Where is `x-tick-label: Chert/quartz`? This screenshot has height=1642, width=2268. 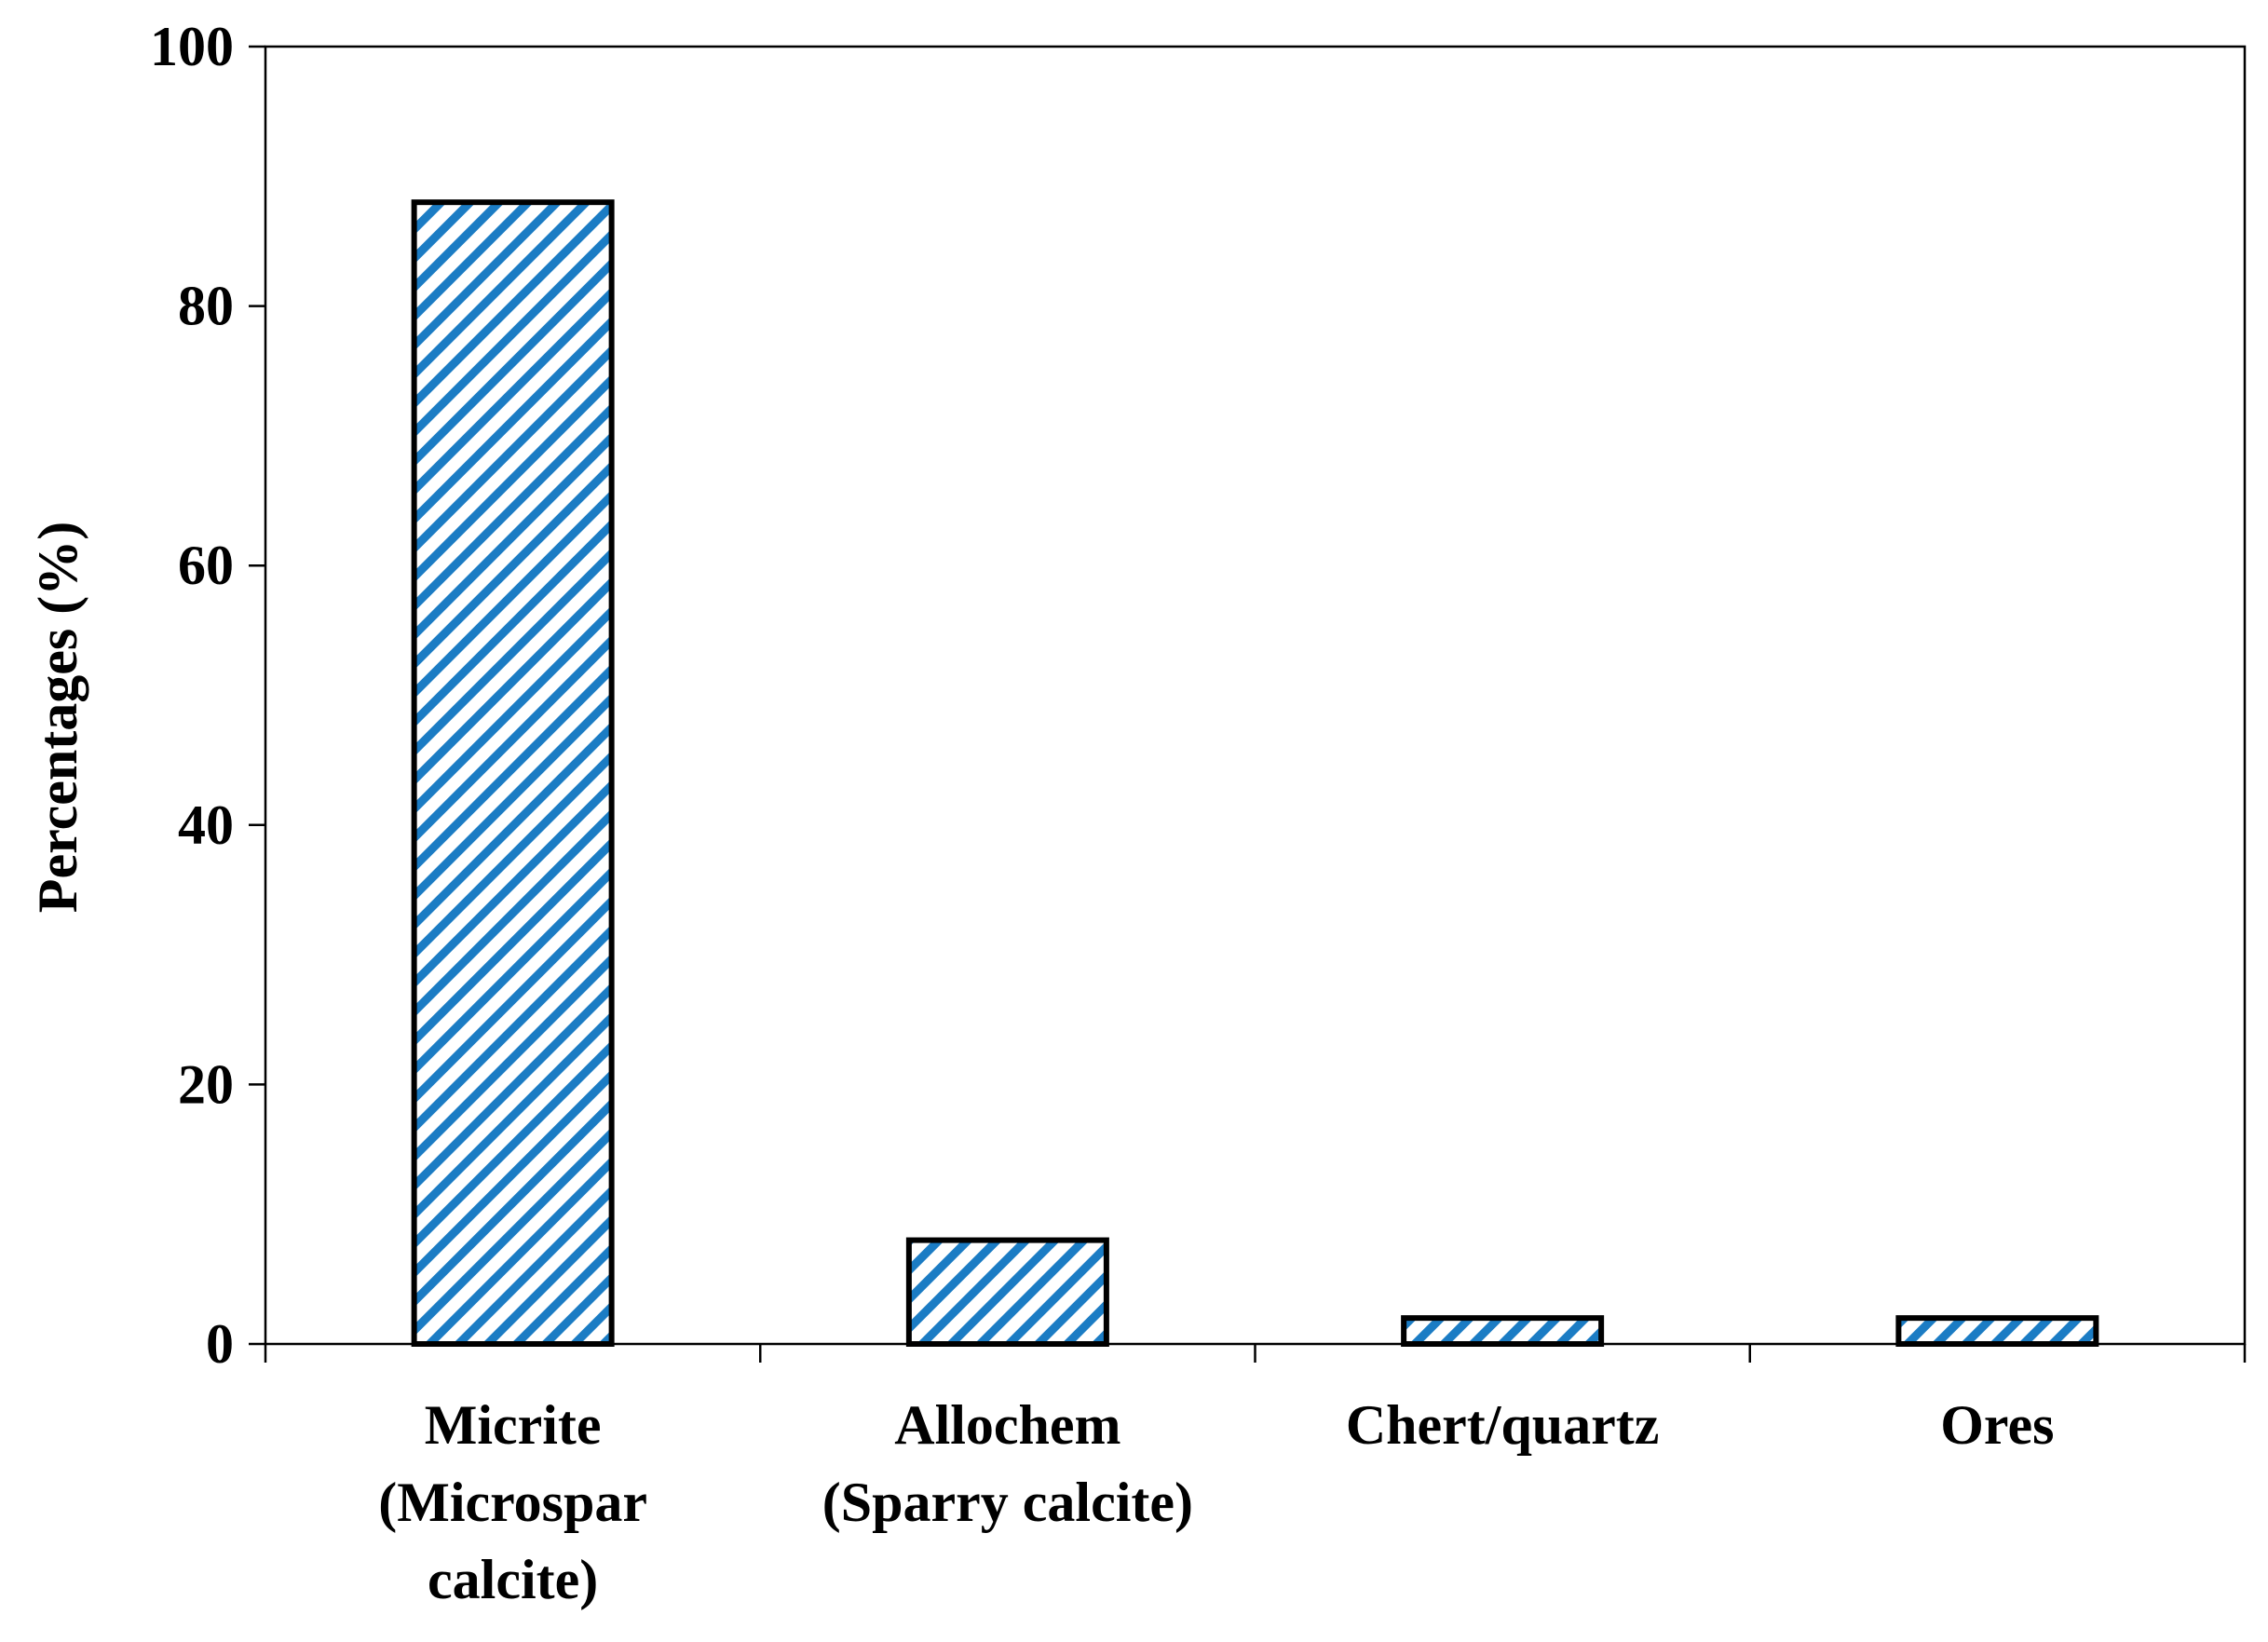
x-tick-label: Chert/quartz is located at coordinates (1503, 1425).